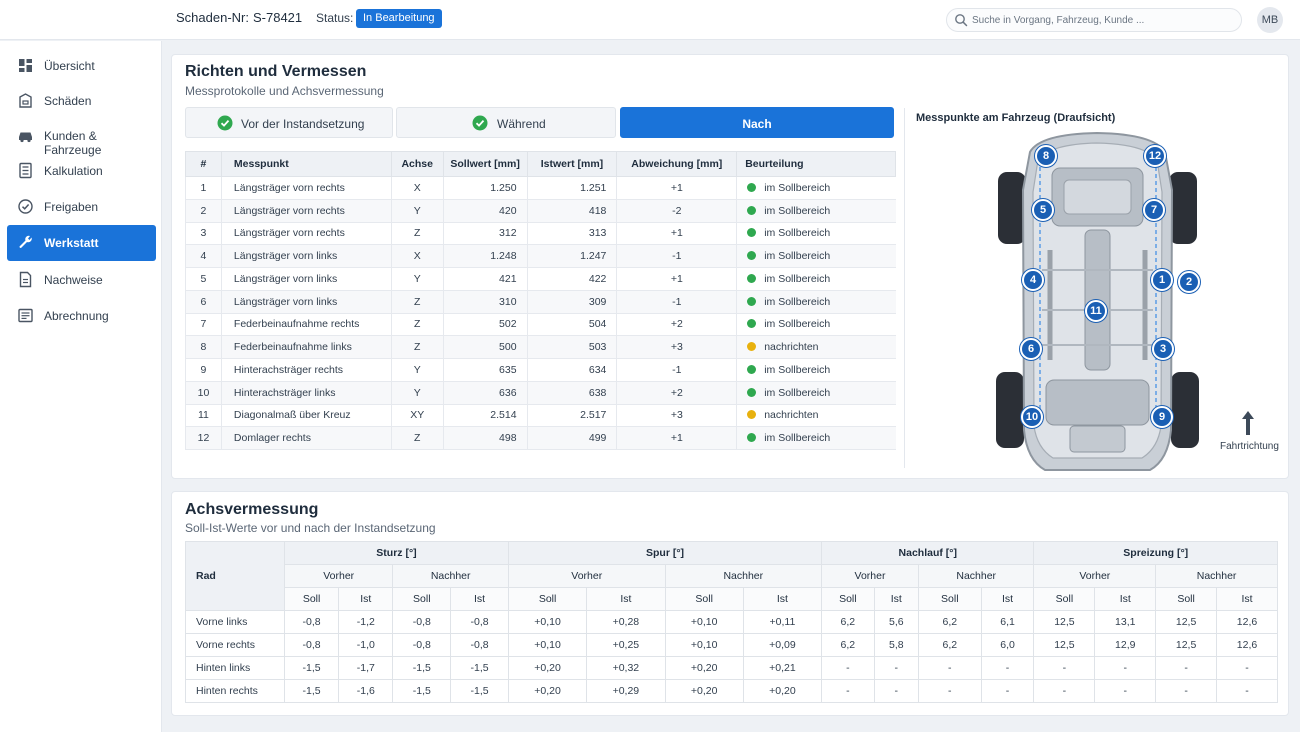 The image size is (1300, 732). What do you see at coordinates (1248, 423) in the screenshot?
I see `arrow-up-icon` at bounding box center [1248, 423].